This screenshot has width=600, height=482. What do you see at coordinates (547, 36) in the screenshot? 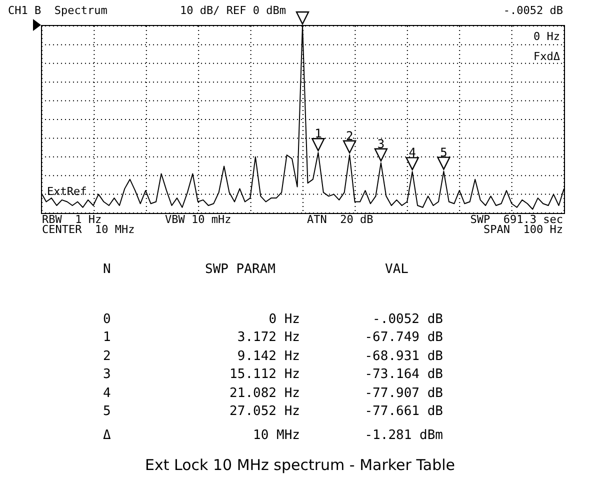
I see `annotation: 0 Hz` at bounding box center [547, 36].